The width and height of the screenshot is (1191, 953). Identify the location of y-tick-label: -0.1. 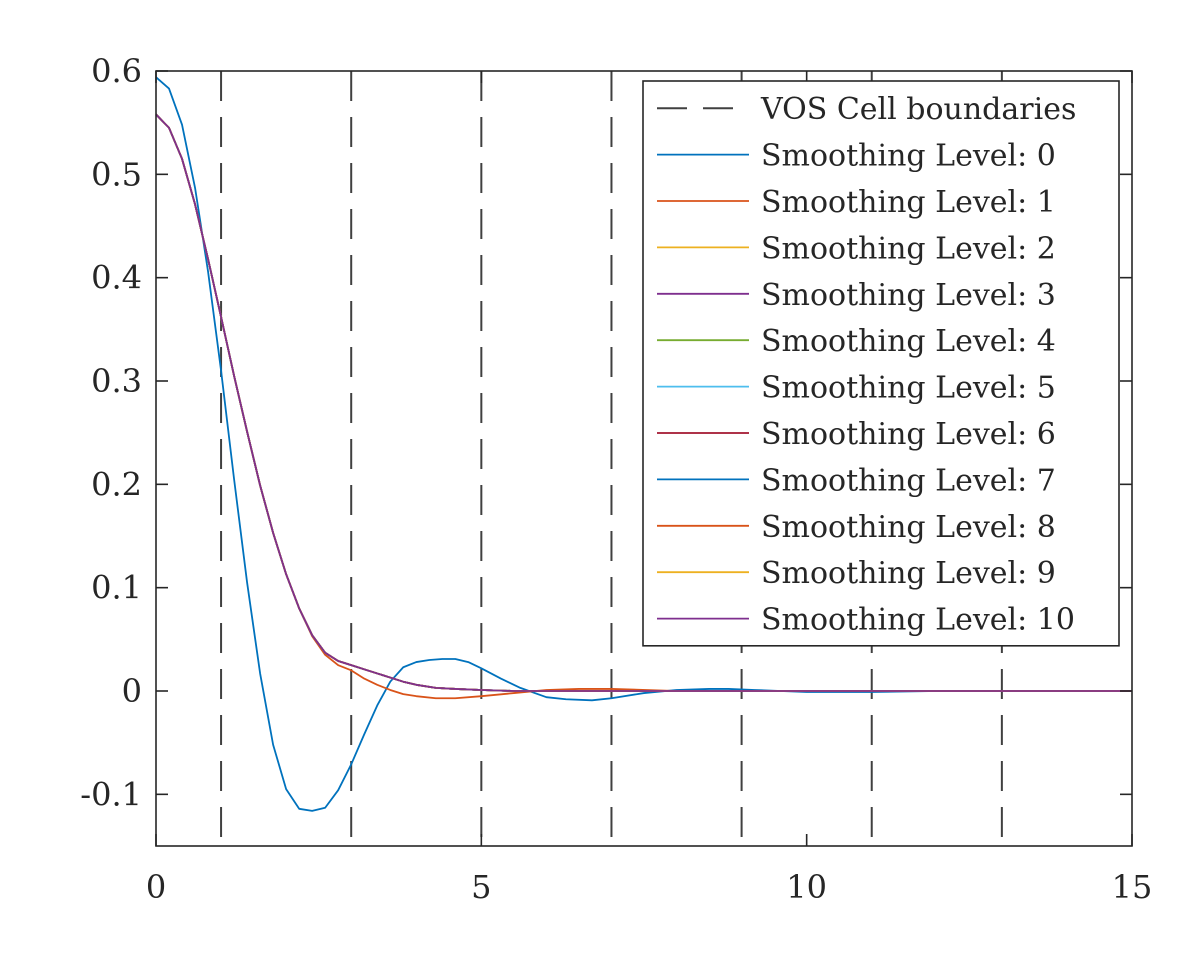
(111, 794).